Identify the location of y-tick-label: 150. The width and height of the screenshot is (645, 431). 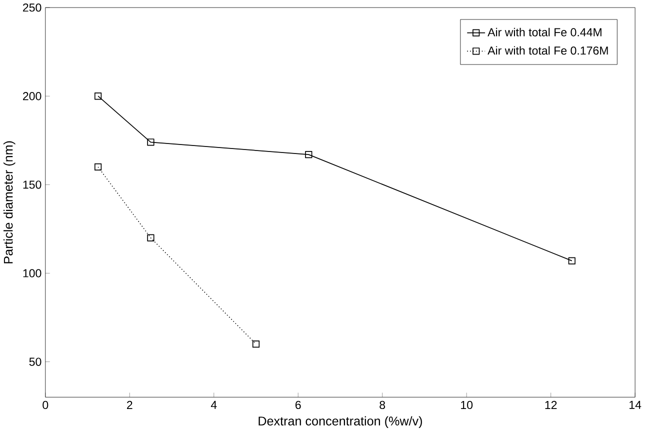
(32, 184).